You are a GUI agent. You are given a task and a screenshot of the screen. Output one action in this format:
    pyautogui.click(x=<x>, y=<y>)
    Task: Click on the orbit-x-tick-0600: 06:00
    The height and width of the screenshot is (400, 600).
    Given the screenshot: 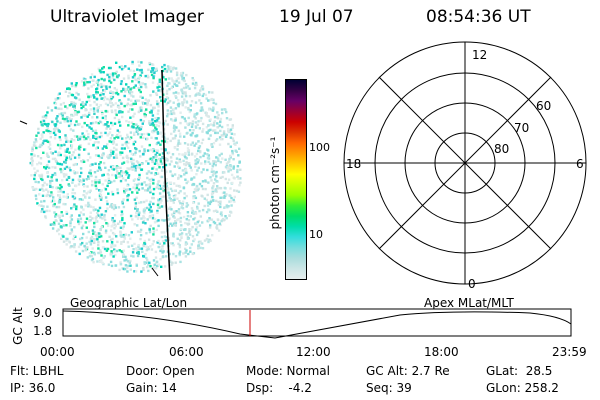 What is the action you would take?
    pyautogui.click(x=186, y=352)
    